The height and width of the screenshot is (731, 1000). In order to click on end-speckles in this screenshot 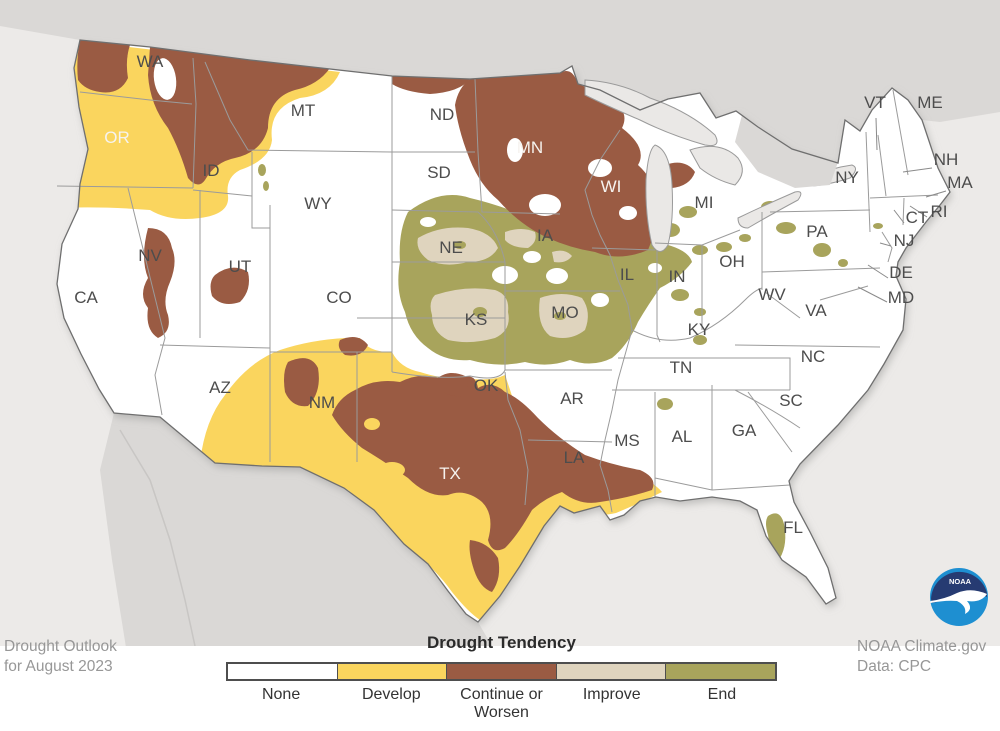, I will do `click(510, 280)`.